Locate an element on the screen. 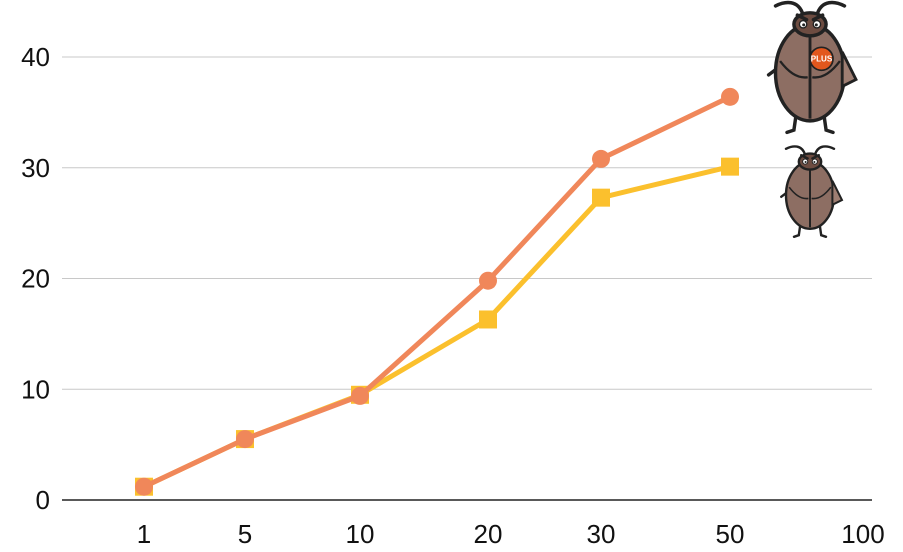  x-tick-label: 20 is located at coordinates (488, 534).